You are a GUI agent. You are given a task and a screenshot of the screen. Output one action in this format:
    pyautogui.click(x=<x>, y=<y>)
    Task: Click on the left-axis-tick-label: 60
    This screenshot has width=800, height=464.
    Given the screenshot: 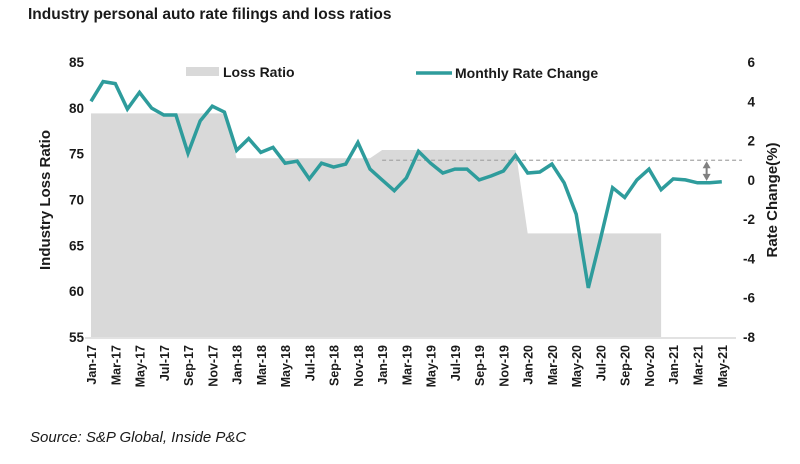 What is the action you would take?
    pyautogui.click(x=76, y=291)
    